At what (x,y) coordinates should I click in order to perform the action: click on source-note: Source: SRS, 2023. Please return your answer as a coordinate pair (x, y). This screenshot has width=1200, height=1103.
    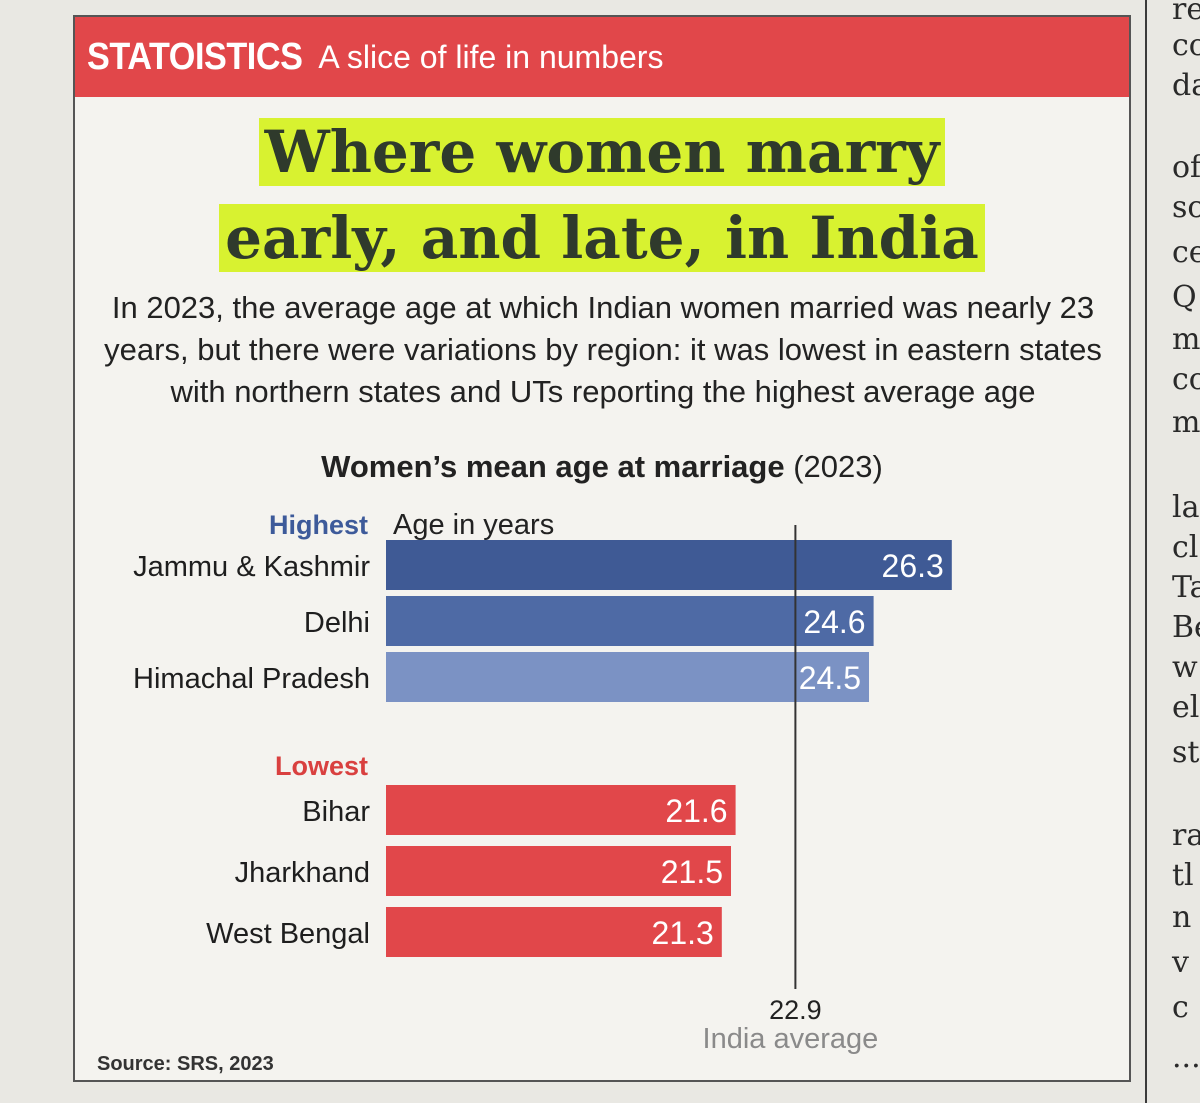
    Looking at the image, I should click on (185, 1064).